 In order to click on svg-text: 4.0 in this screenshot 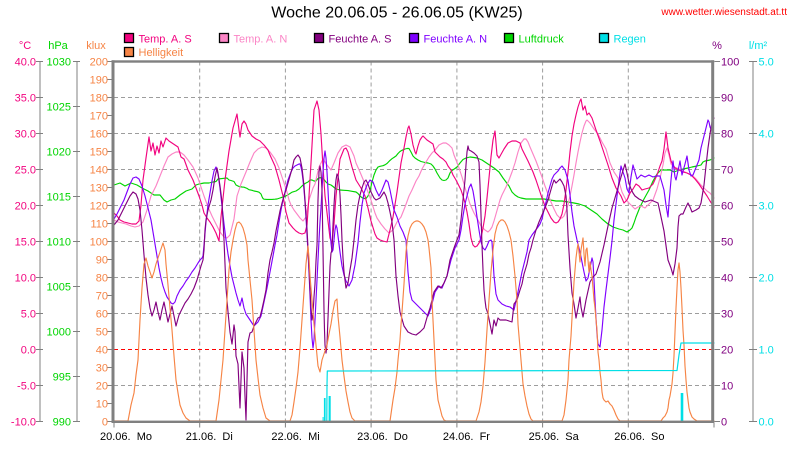, I will do `click(766, 135)`.